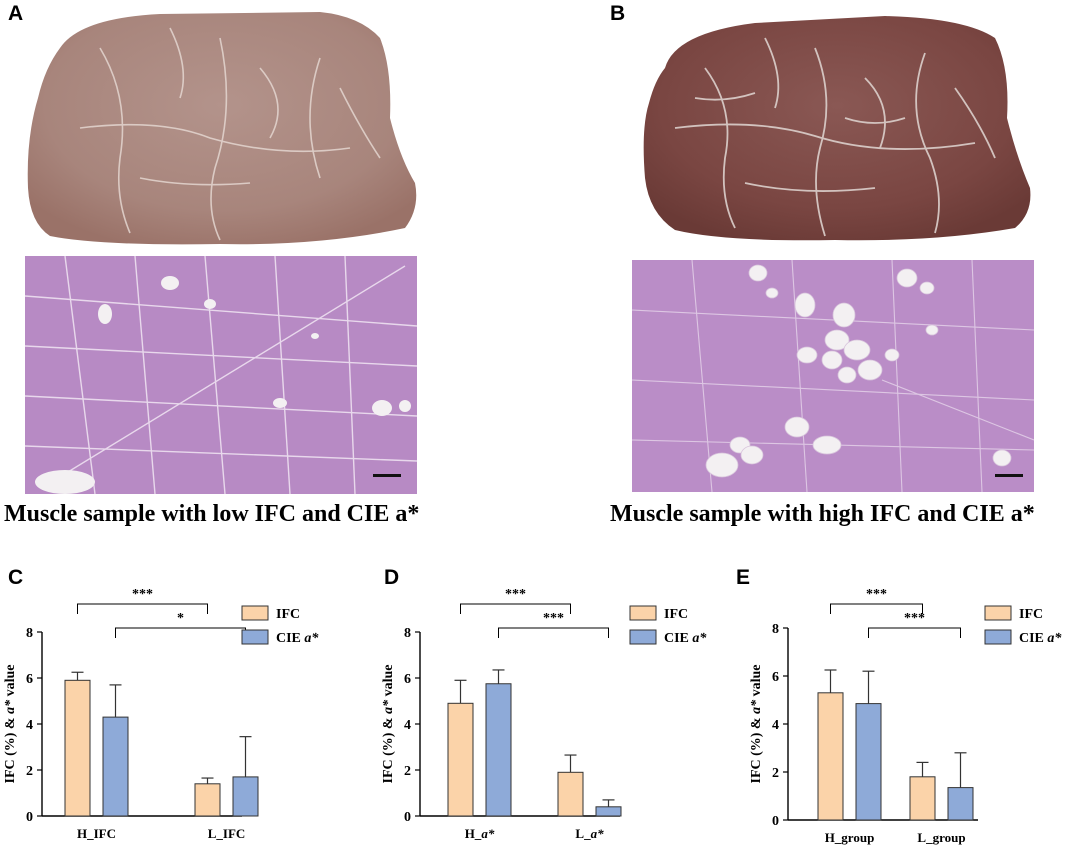 The height and width of the screenshot is (845, 1065). I want to click on histology-image-low, so click(221, 375).